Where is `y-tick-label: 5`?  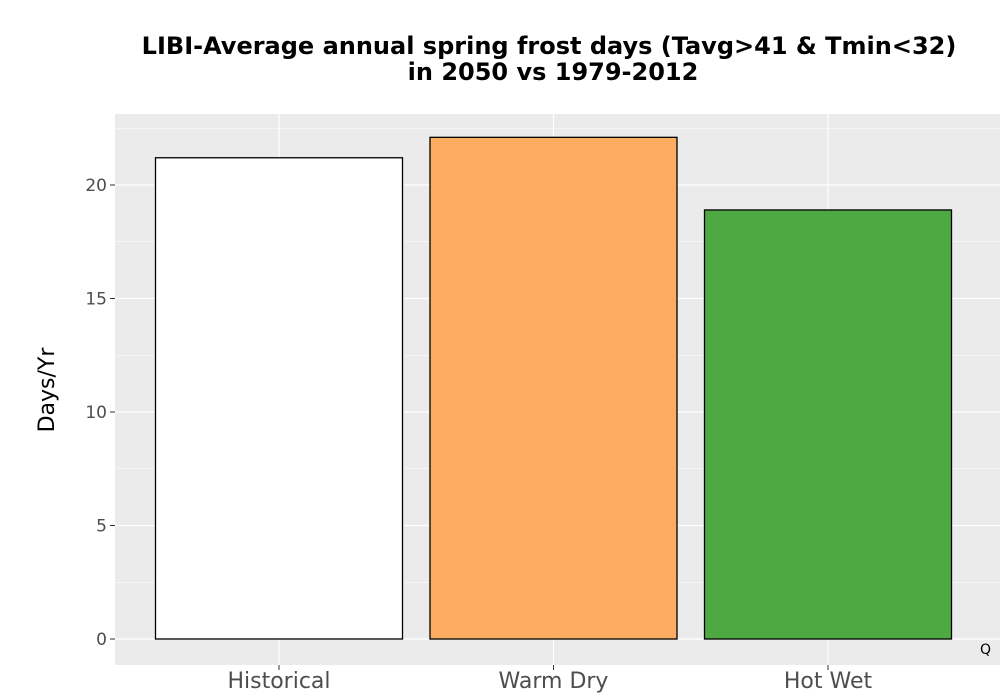
y-tick-label: 5 is located at coordinates (101, 527).